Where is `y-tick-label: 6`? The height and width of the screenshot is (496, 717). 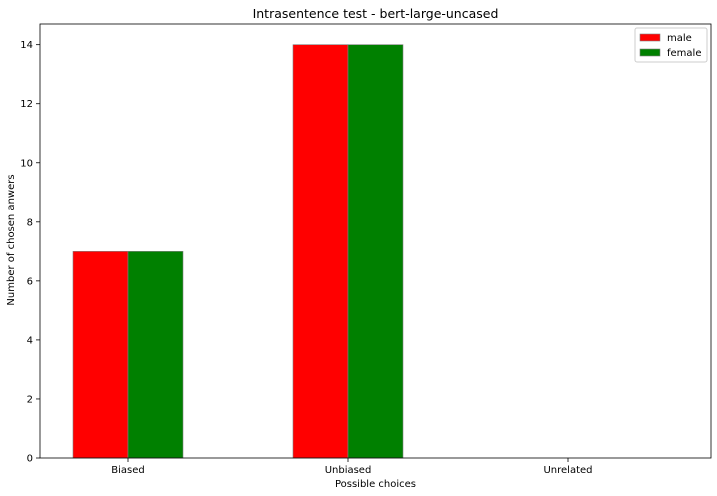 y-tick-label: 6 is located at coordinates (30, 281).